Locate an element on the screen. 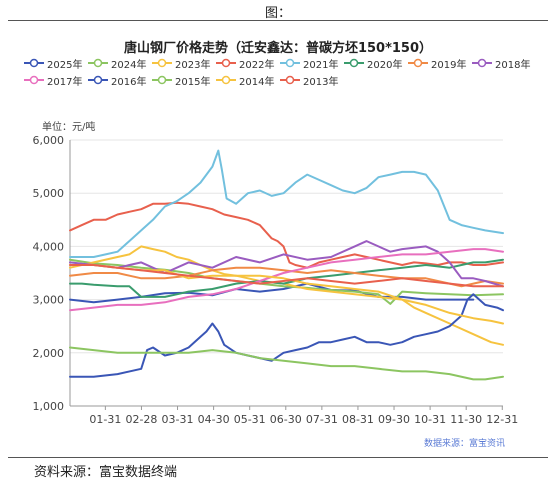 This screenshot has width=556, height=483. legend-item: 2020年 is located at coordinates (376, 63).